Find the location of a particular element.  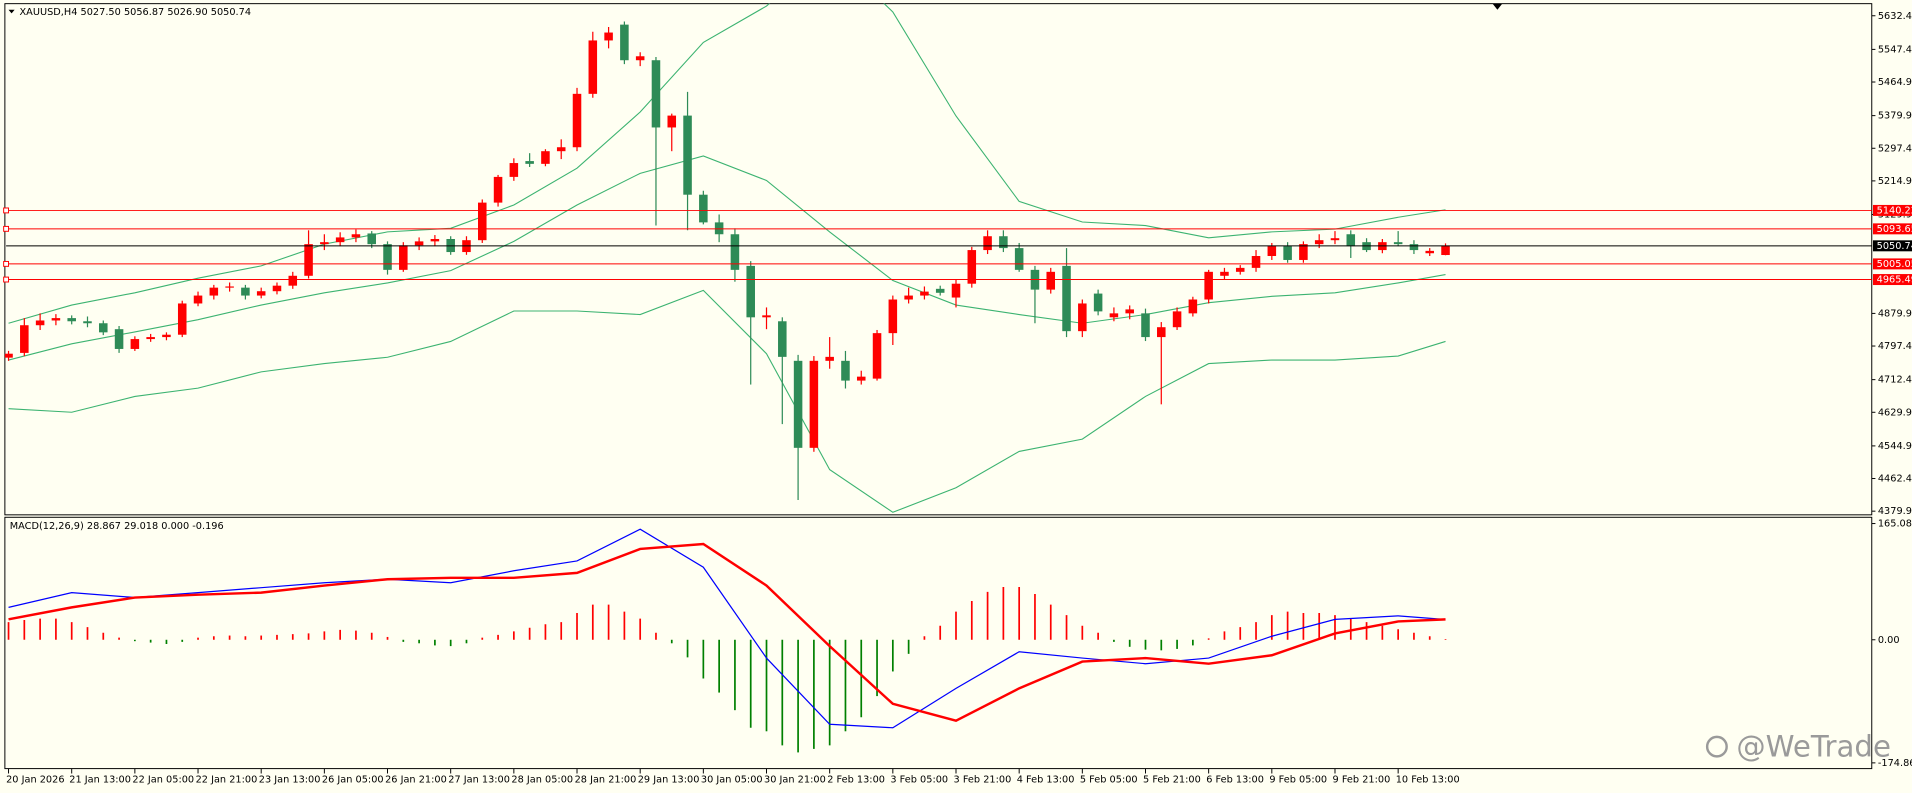

x-tick-label: 29 Jan 13:00 is located at coordinates (669, 780).